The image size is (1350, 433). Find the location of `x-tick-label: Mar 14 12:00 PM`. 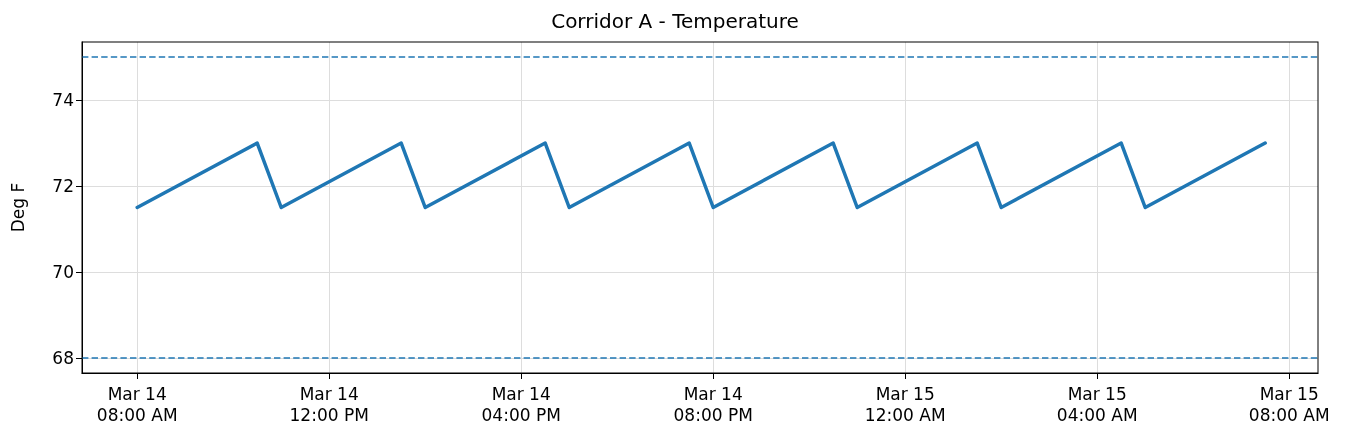

x-tick-label: Mar 14 12:00 PM is located at coordinates (329, 404).